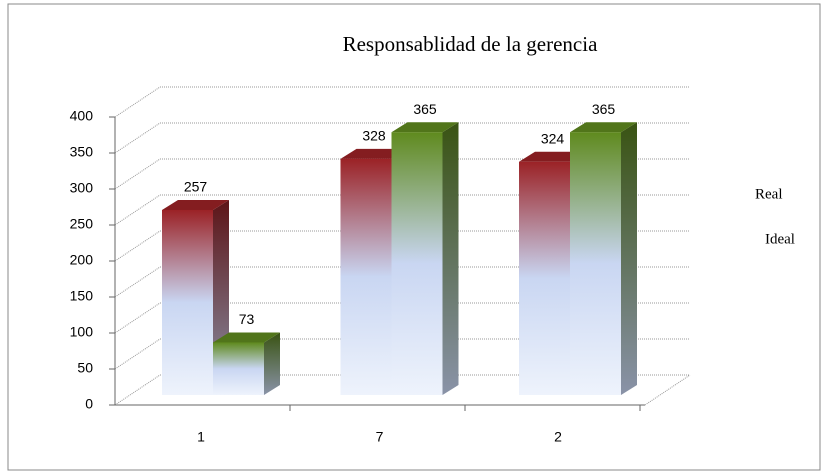 The image size is (827, 473). What do you see at coordinates (82, 260) in the screenshot?
I see `y-tick-label: 200` at bounding box center [82, 260].